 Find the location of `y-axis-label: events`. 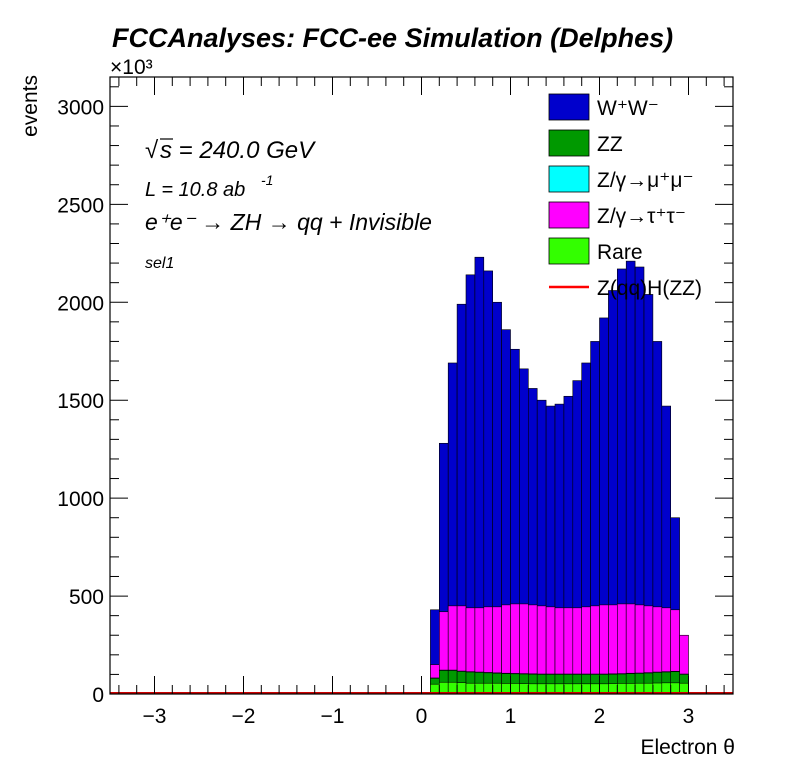

y-axis-label: events is located at coordinates (30, 106).